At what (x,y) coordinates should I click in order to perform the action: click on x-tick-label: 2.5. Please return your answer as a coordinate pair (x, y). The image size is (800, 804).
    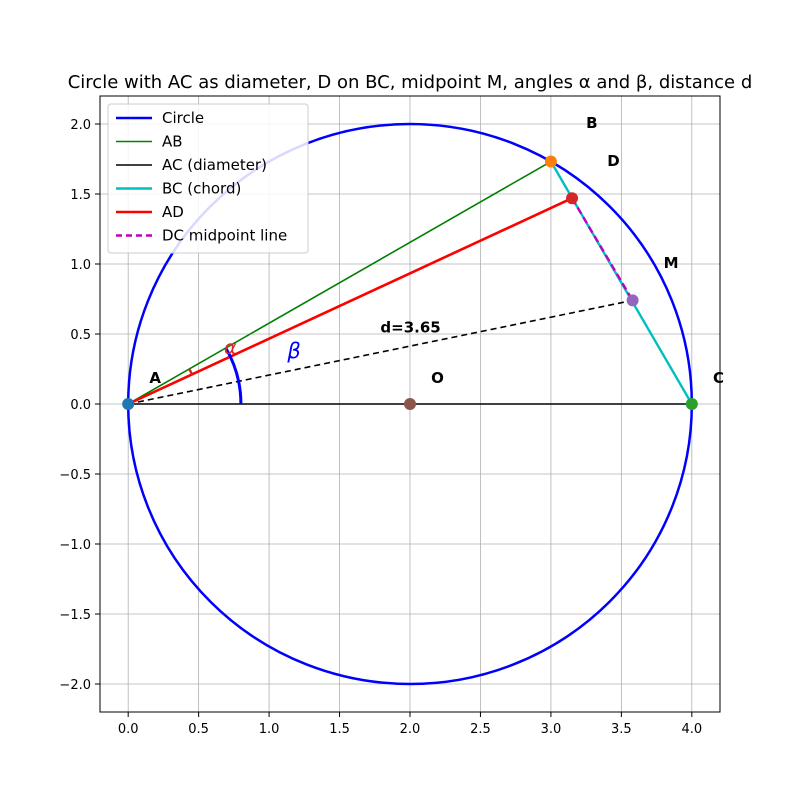
    Looking at the image, I should click on (480, 729).